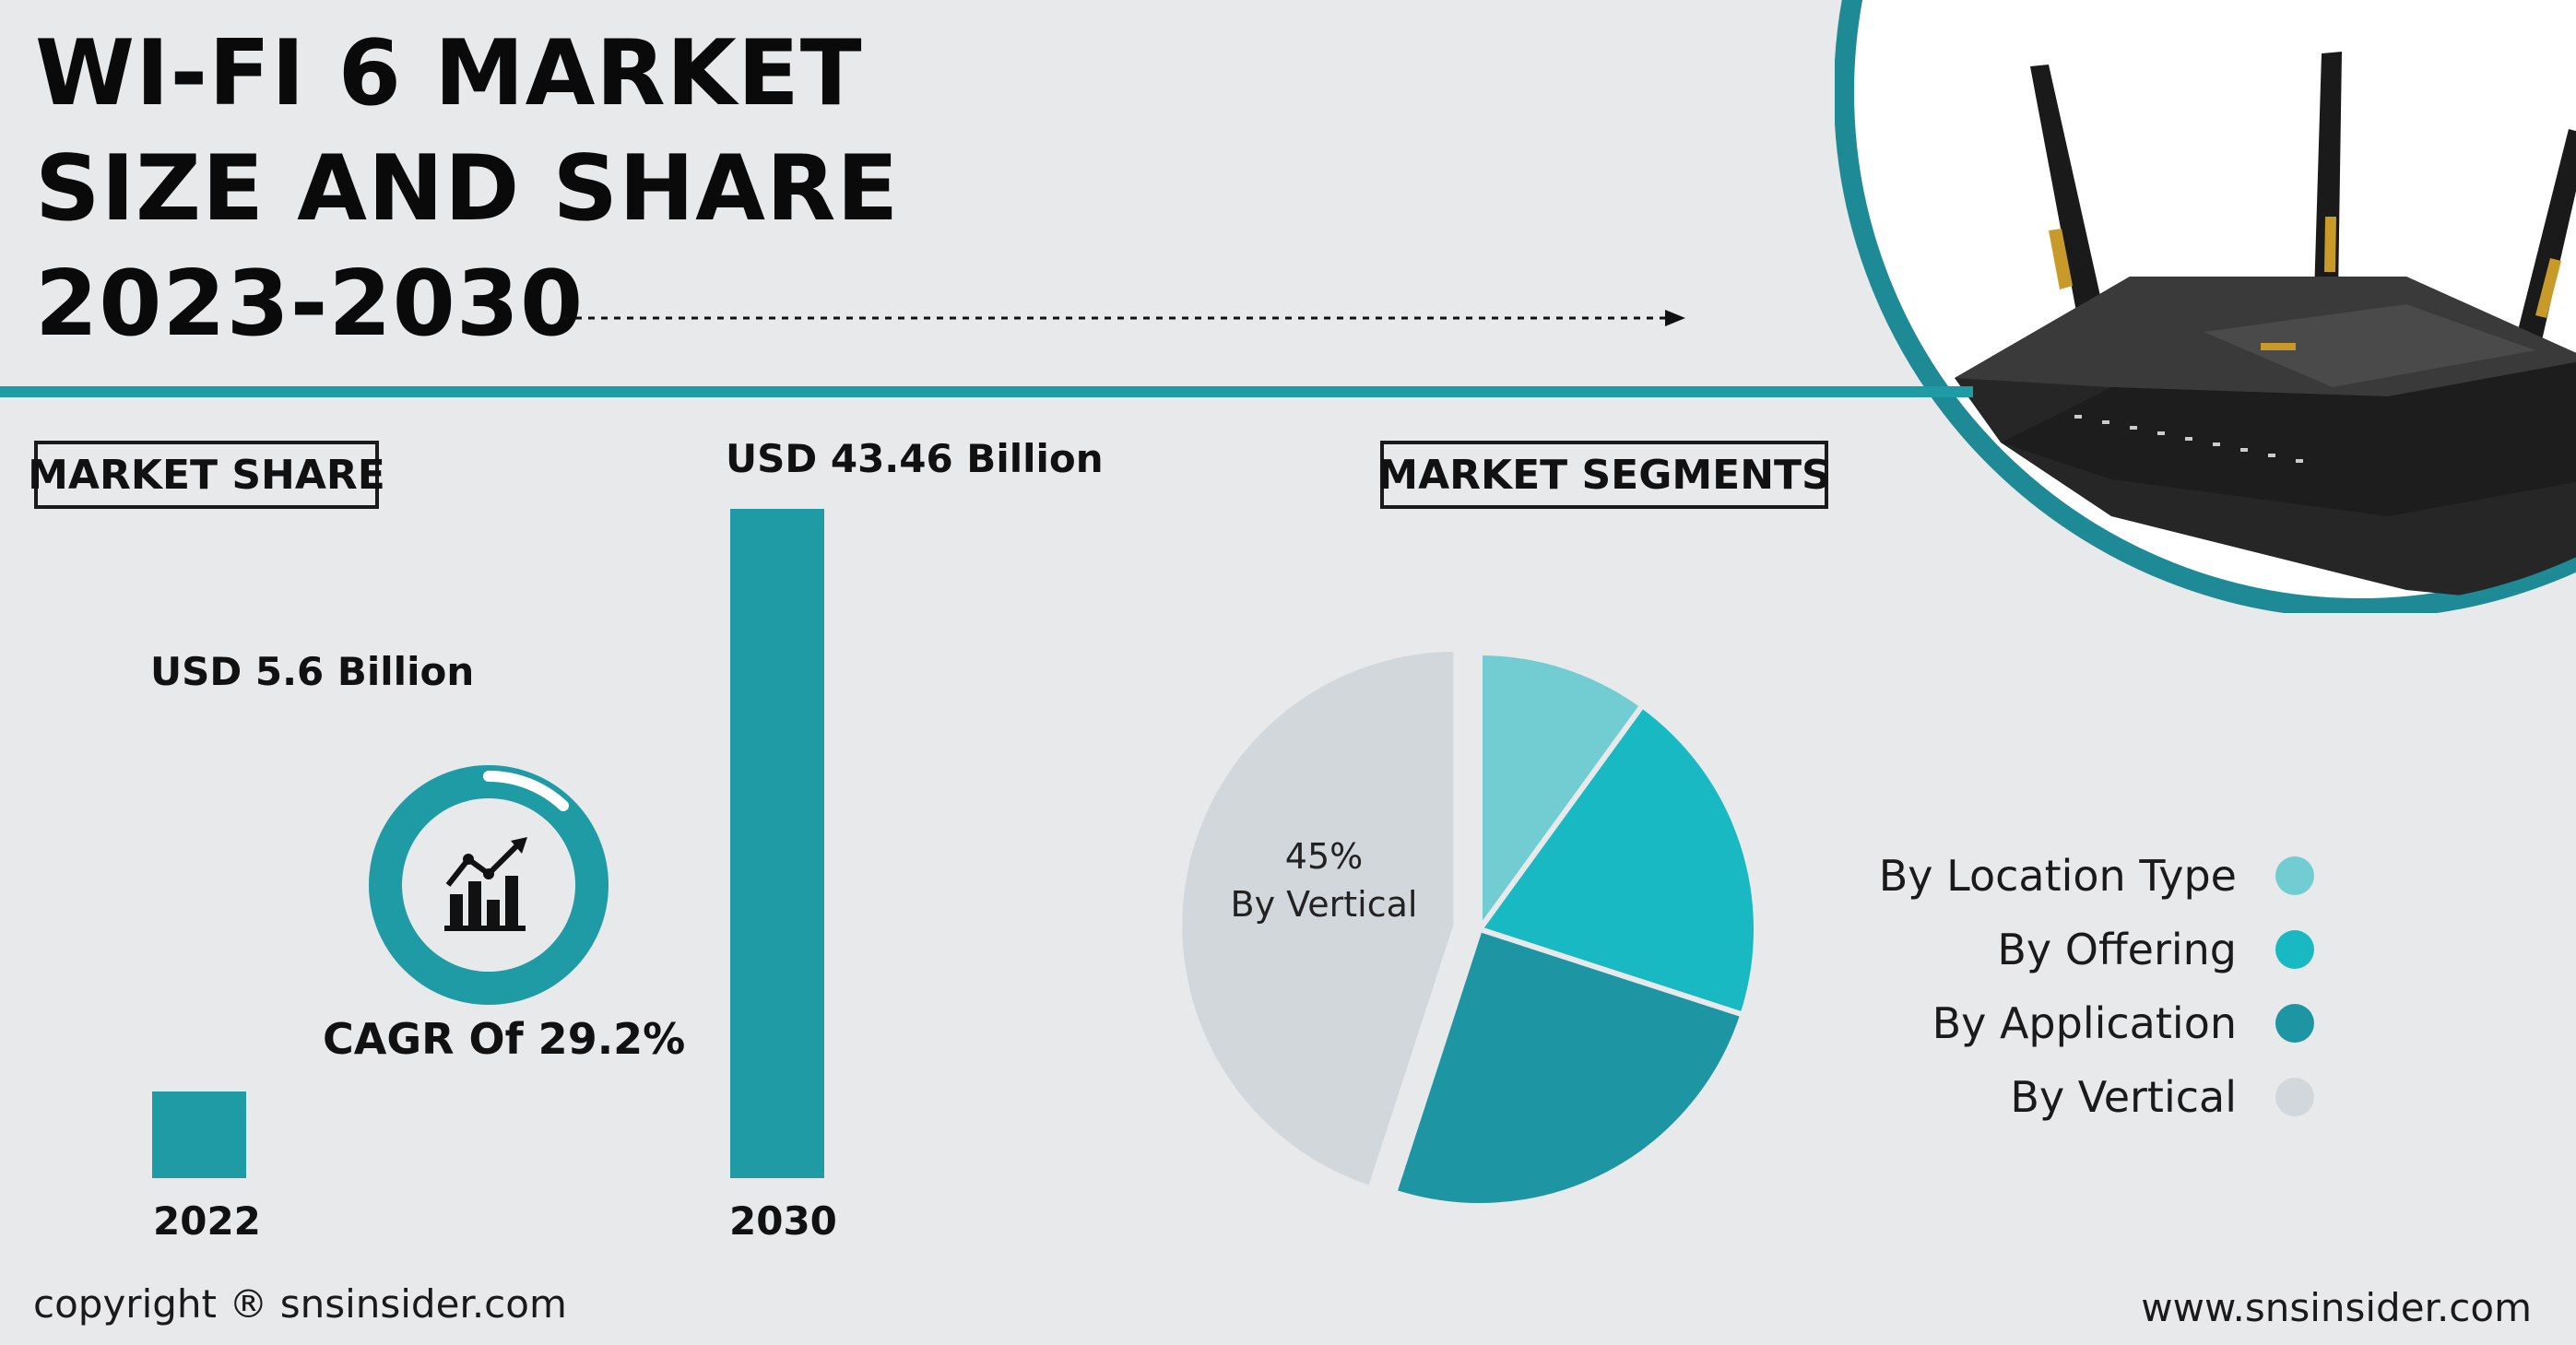  I want to click on bar-2030, so click(777, 843).